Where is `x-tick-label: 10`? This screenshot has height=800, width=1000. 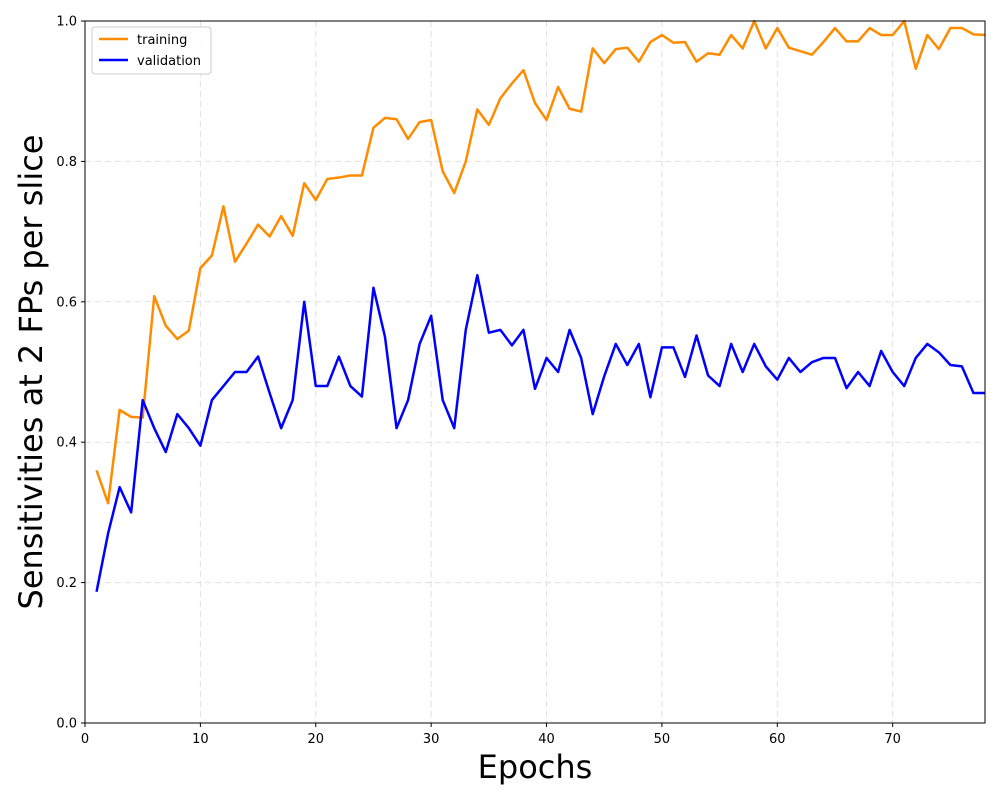 x-tick-label: 10 is located at coordinates (200, 739).